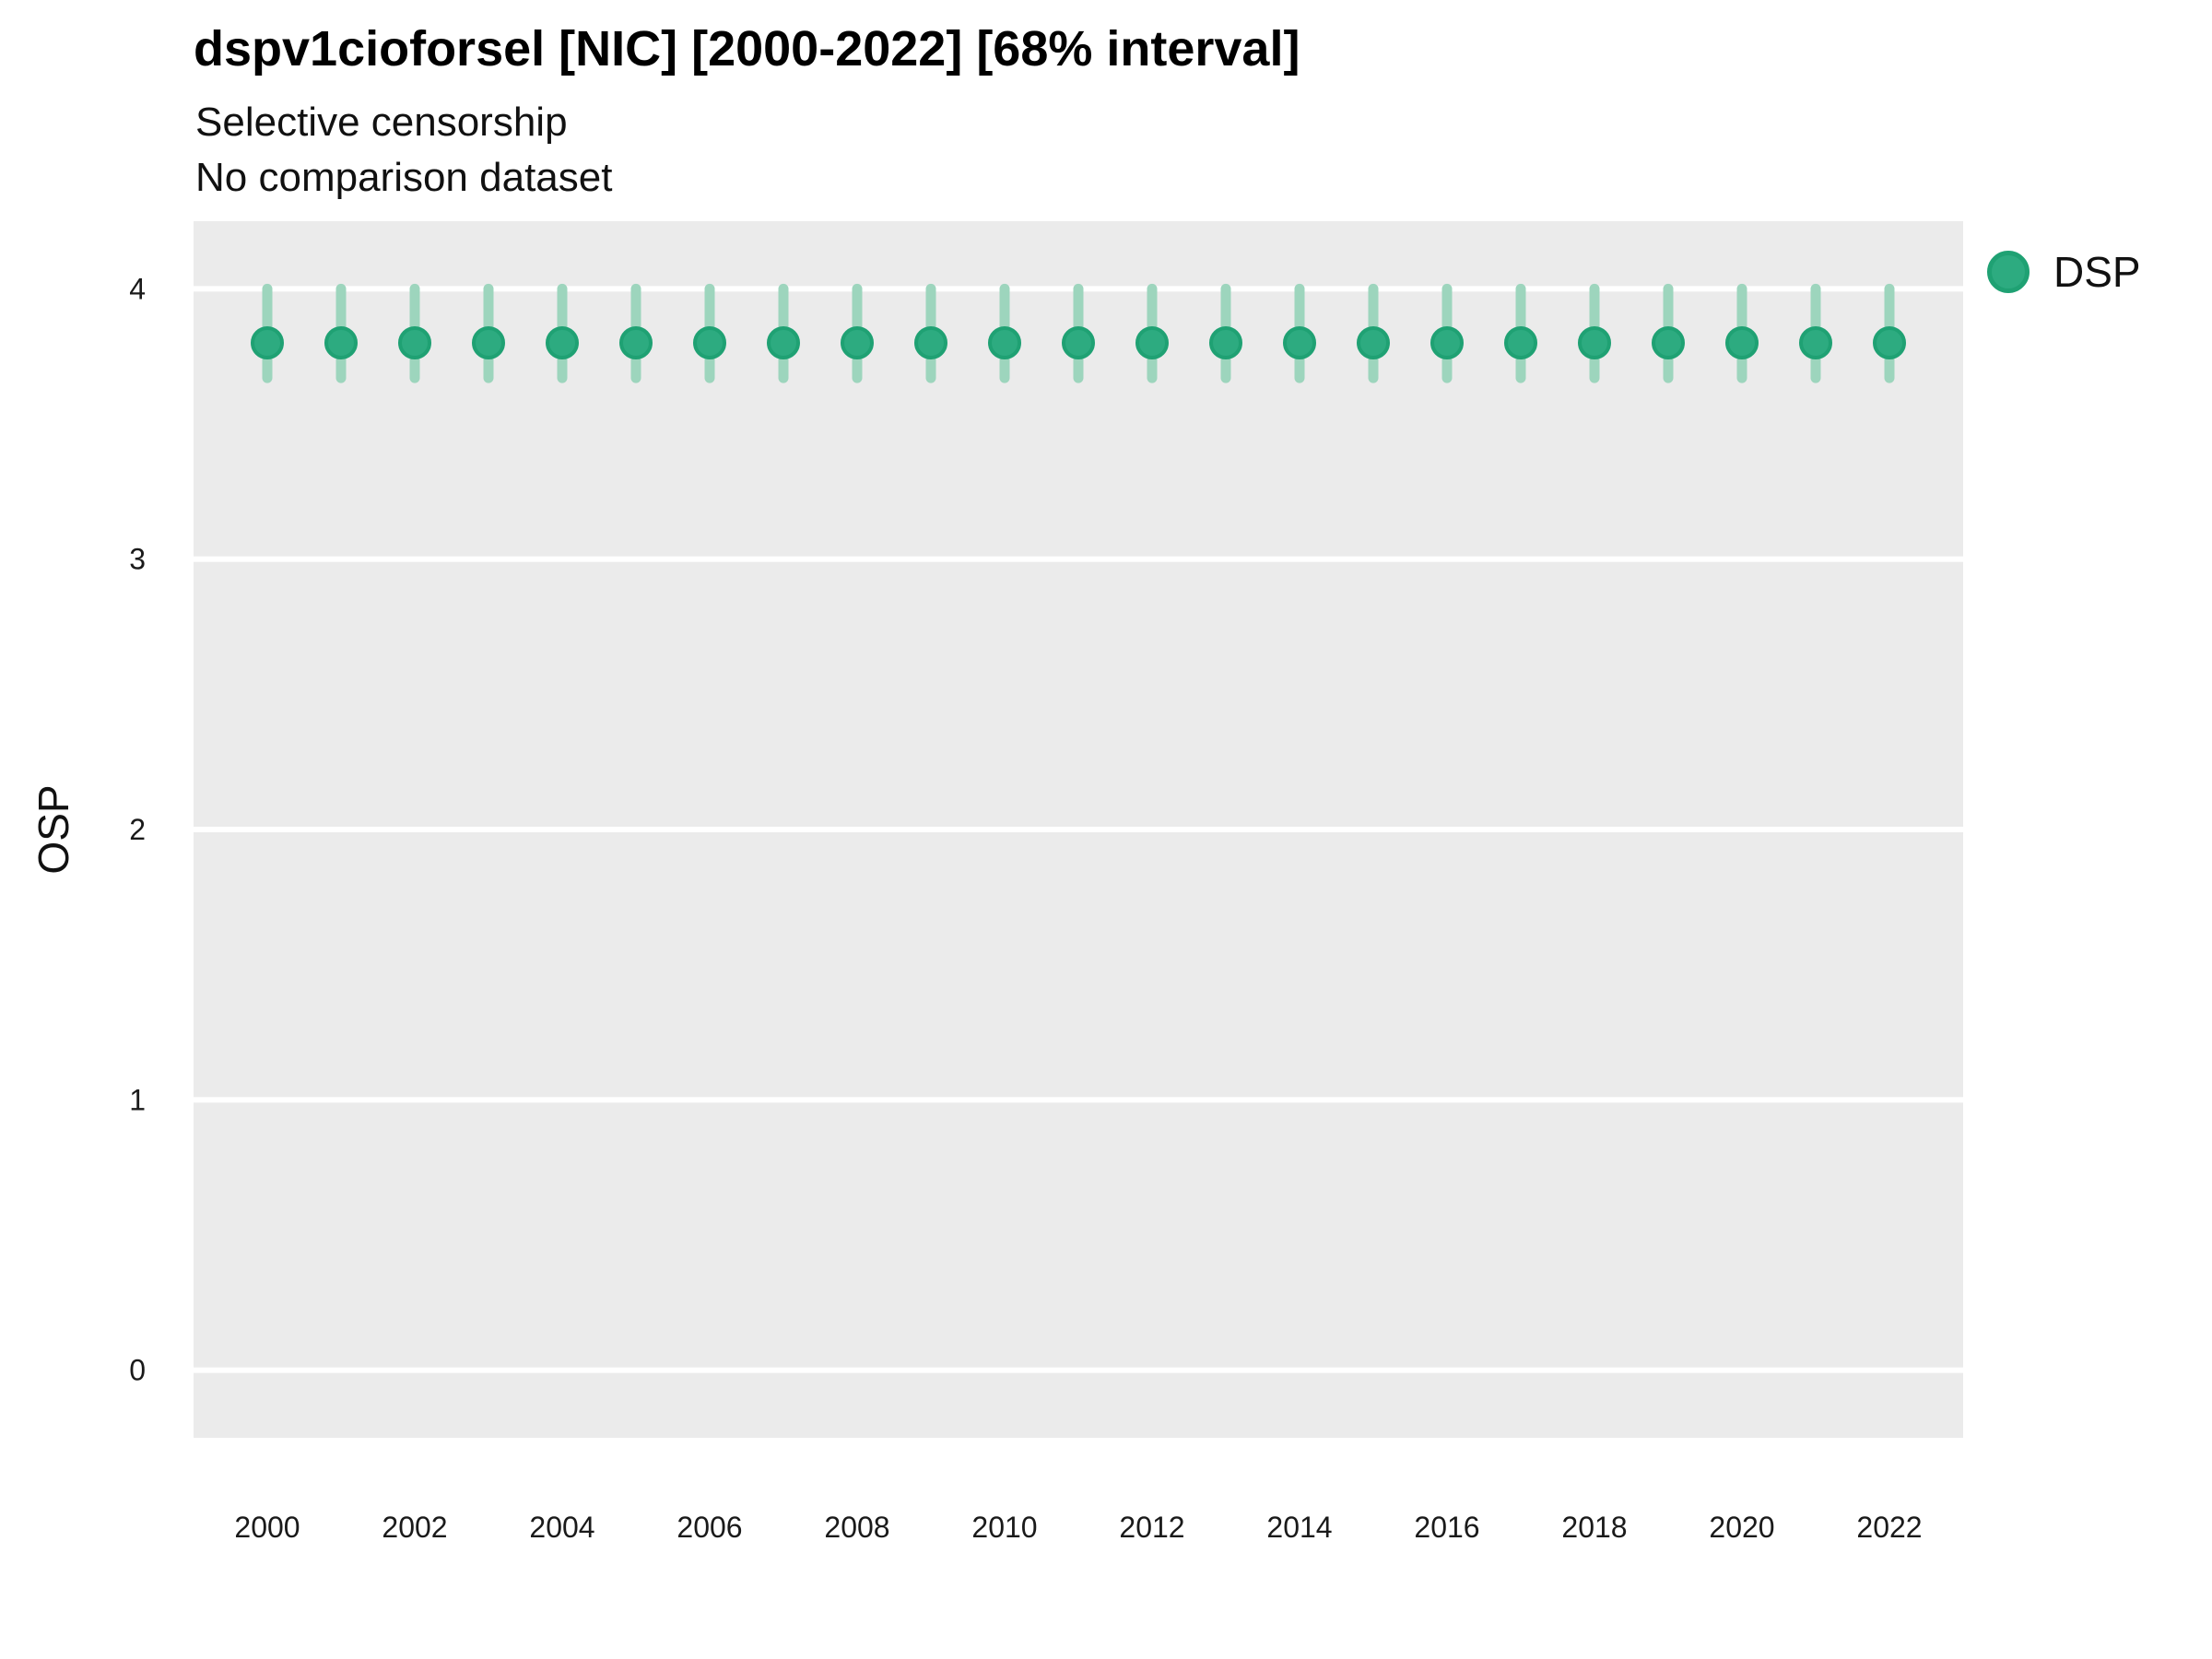 The width and height of the screenshot is (2212, 1659). Describe the element at coordinates (137, 288) in the screenshot. I see `y-tick-label: 4` at that location.